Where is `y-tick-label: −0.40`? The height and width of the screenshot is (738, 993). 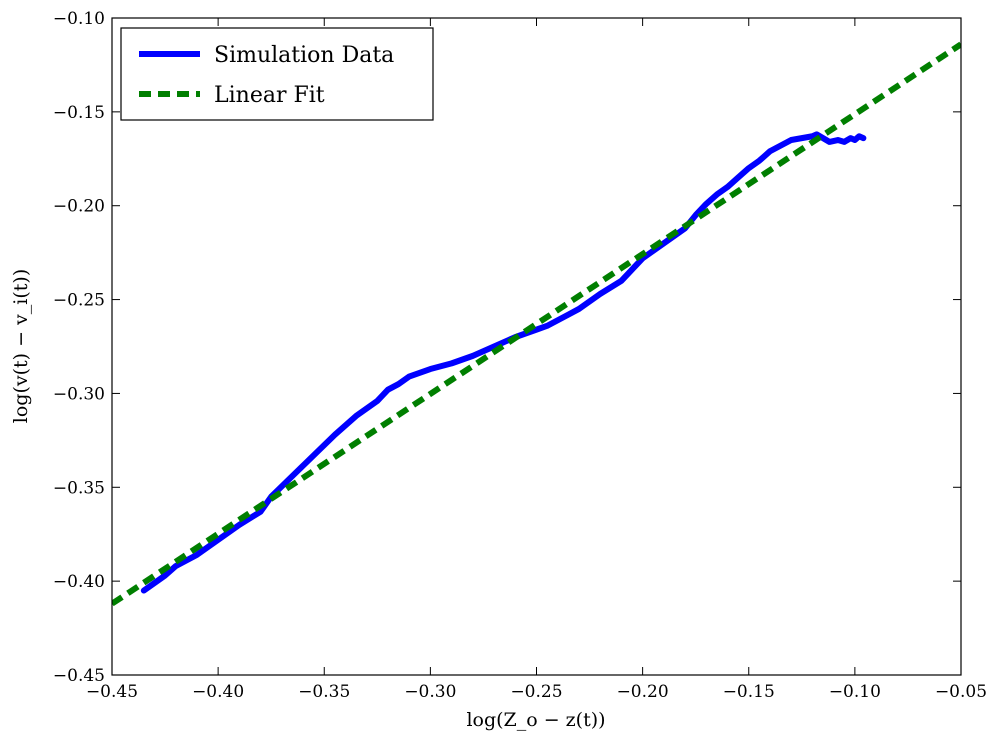
y-tick-label: −0.40 is located at coordinates (79, 582).